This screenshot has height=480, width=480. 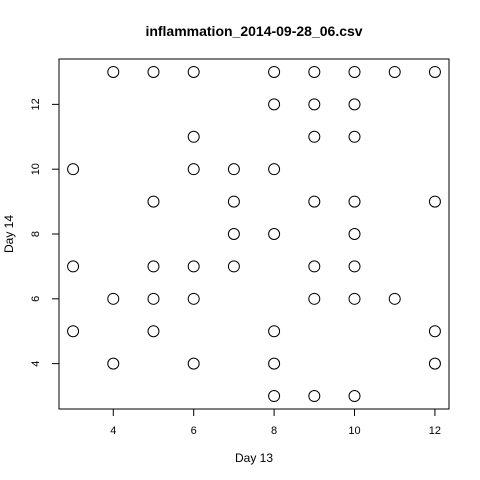 I want to click on x-tick-label: 4, so click(x=113, y=431).